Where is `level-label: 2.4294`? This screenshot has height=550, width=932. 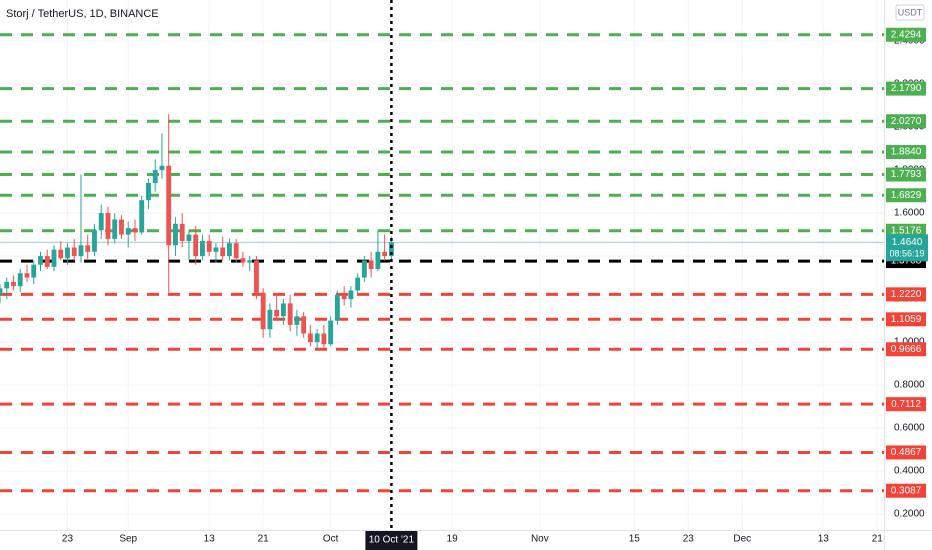
level-label: 2.4294 is located at coordinates (906, 34).